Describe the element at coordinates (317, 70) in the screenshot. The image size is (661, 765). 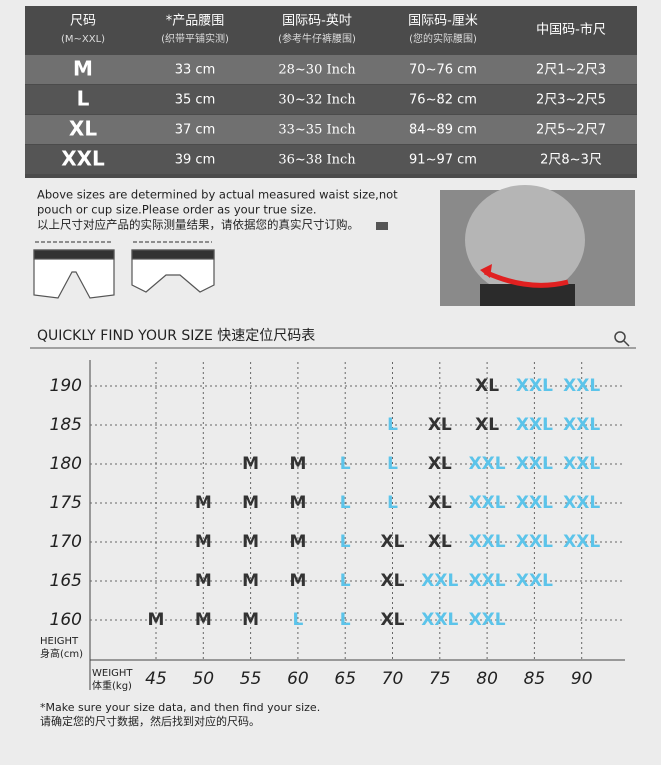
I see `table-cell: 28~30 Inch` at that location.